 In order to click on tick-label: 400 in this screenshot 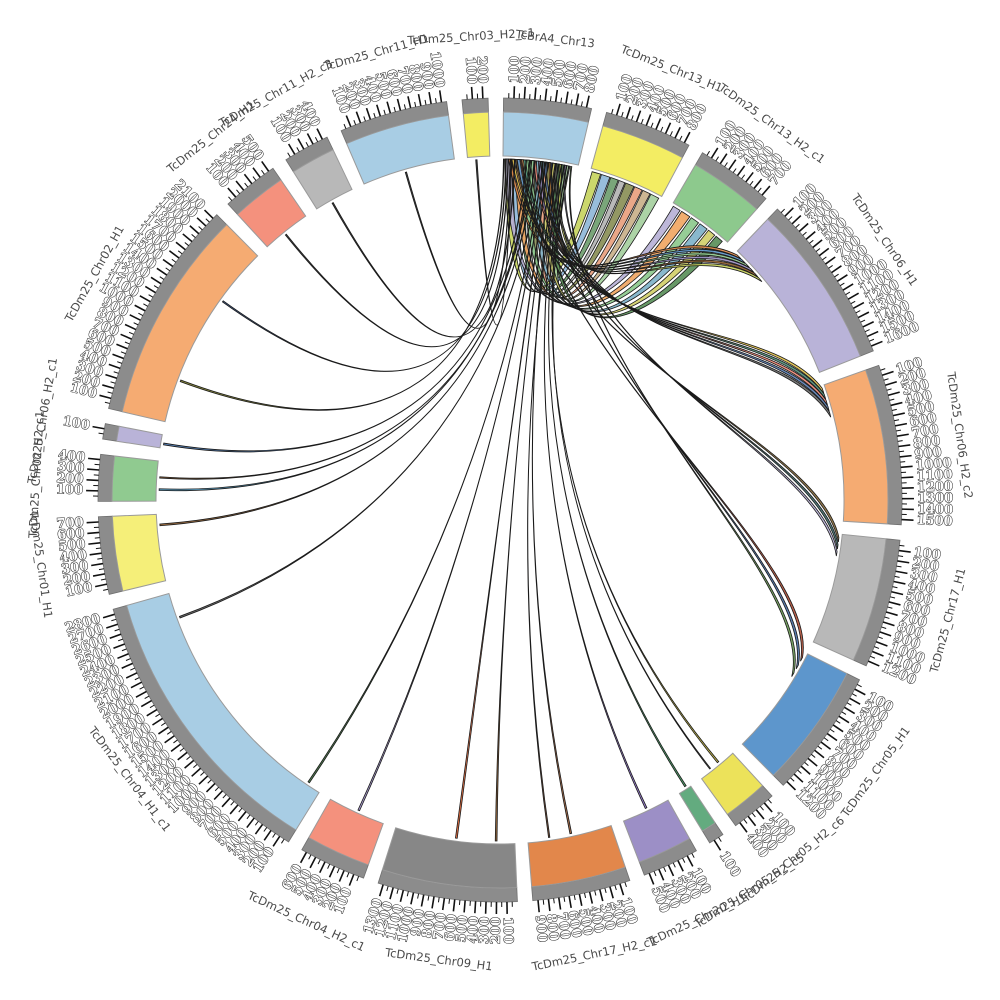, I will do `click(596, 920)`.